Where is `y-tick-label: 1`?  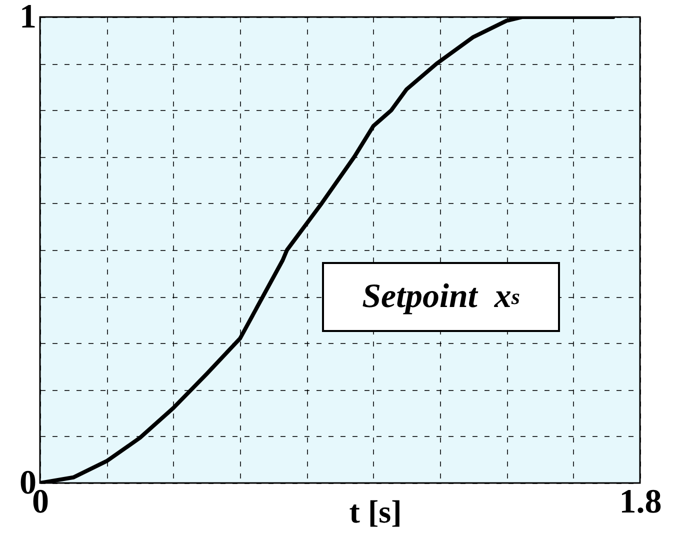 y-tick-label: 1 is located at coordinates (28, 18).